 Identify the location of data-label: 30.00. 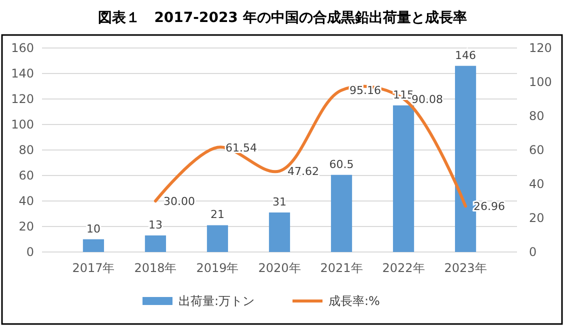
(179, 201).